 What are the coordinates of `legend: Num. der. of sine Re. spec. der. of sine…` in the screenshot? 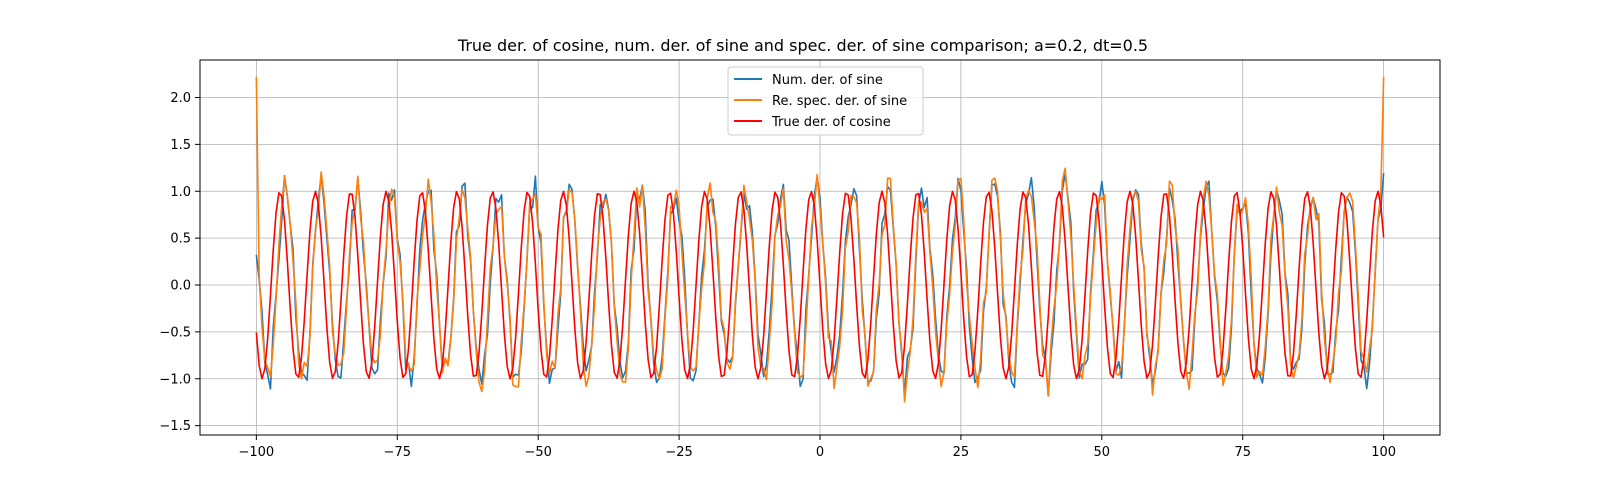 It's located at (825, 101).